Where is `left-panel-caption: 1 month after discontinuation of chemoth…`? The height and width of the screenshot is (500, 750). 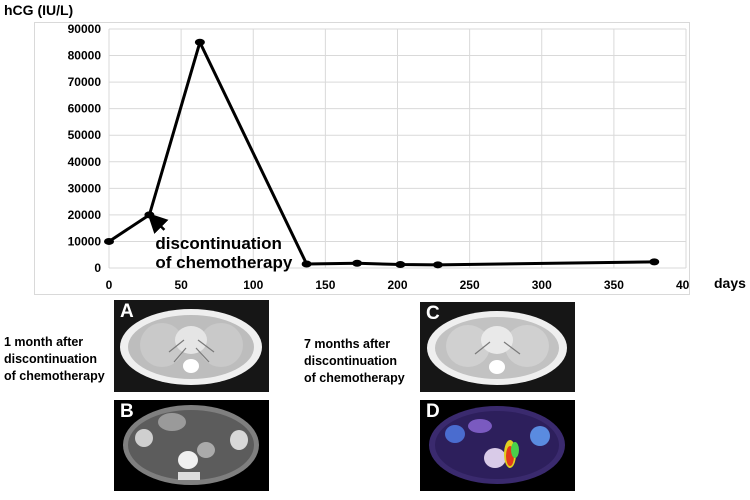
left-panel-caption: 1 month after discontinuation of chemoth… is located at coordinates (54, 359).